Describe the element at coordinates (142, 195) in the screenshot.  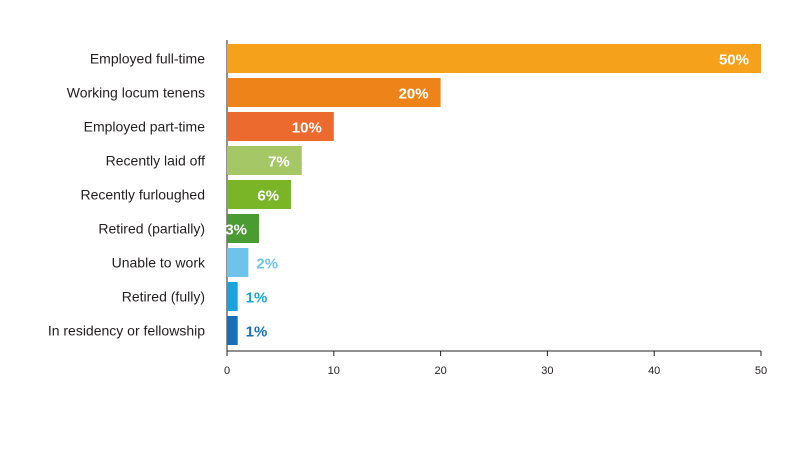
I see `category-label: Recently furloughed` at that location.